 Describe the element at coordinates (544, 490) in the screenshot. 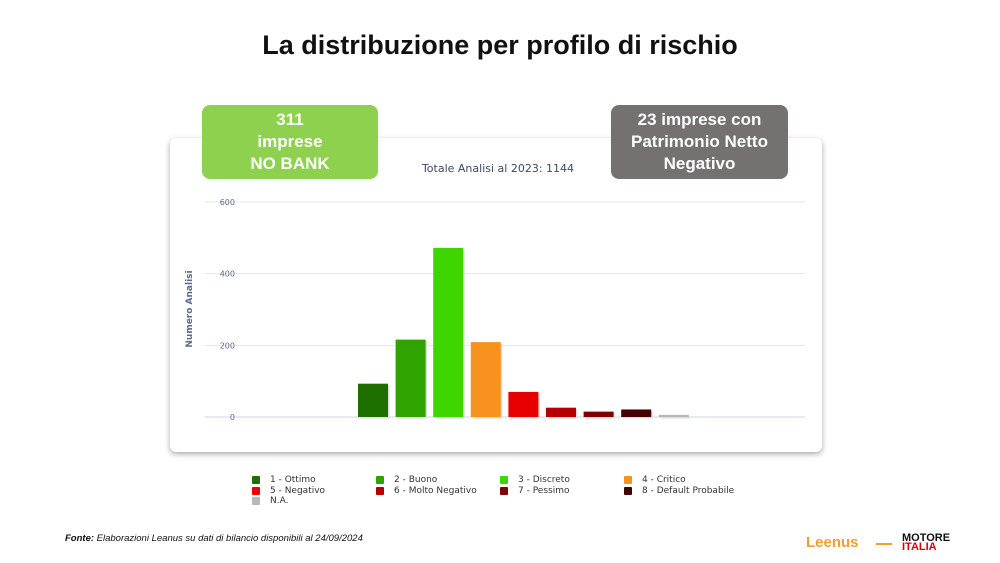

I see `legend-label: 7 - Pessimo` at that location.